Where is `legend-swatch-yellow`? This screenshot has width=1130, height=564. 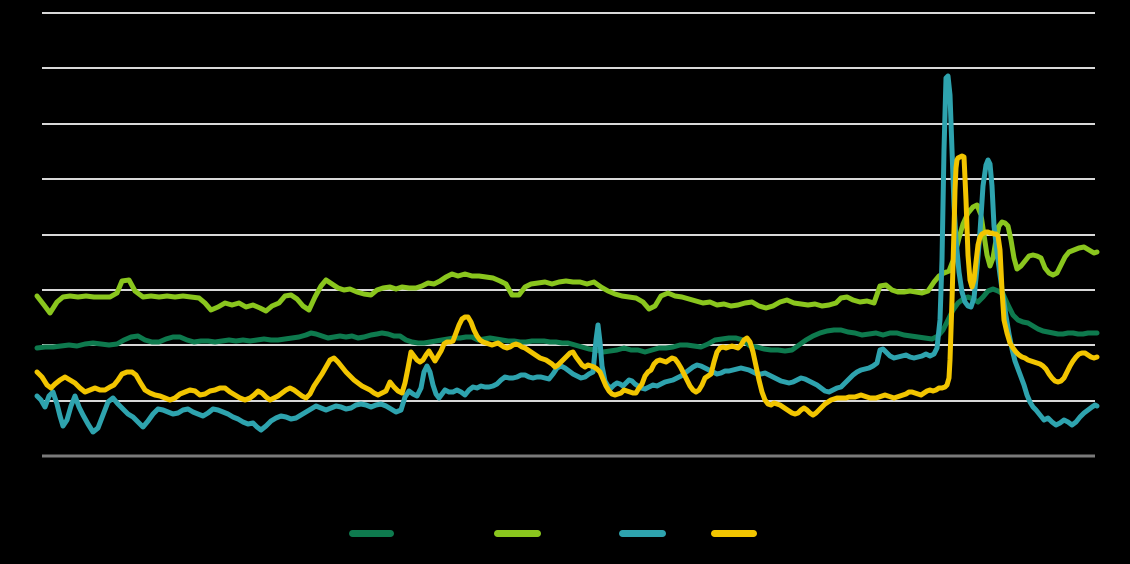
legend-swatch-yellow is located at coordinates (734, 533).